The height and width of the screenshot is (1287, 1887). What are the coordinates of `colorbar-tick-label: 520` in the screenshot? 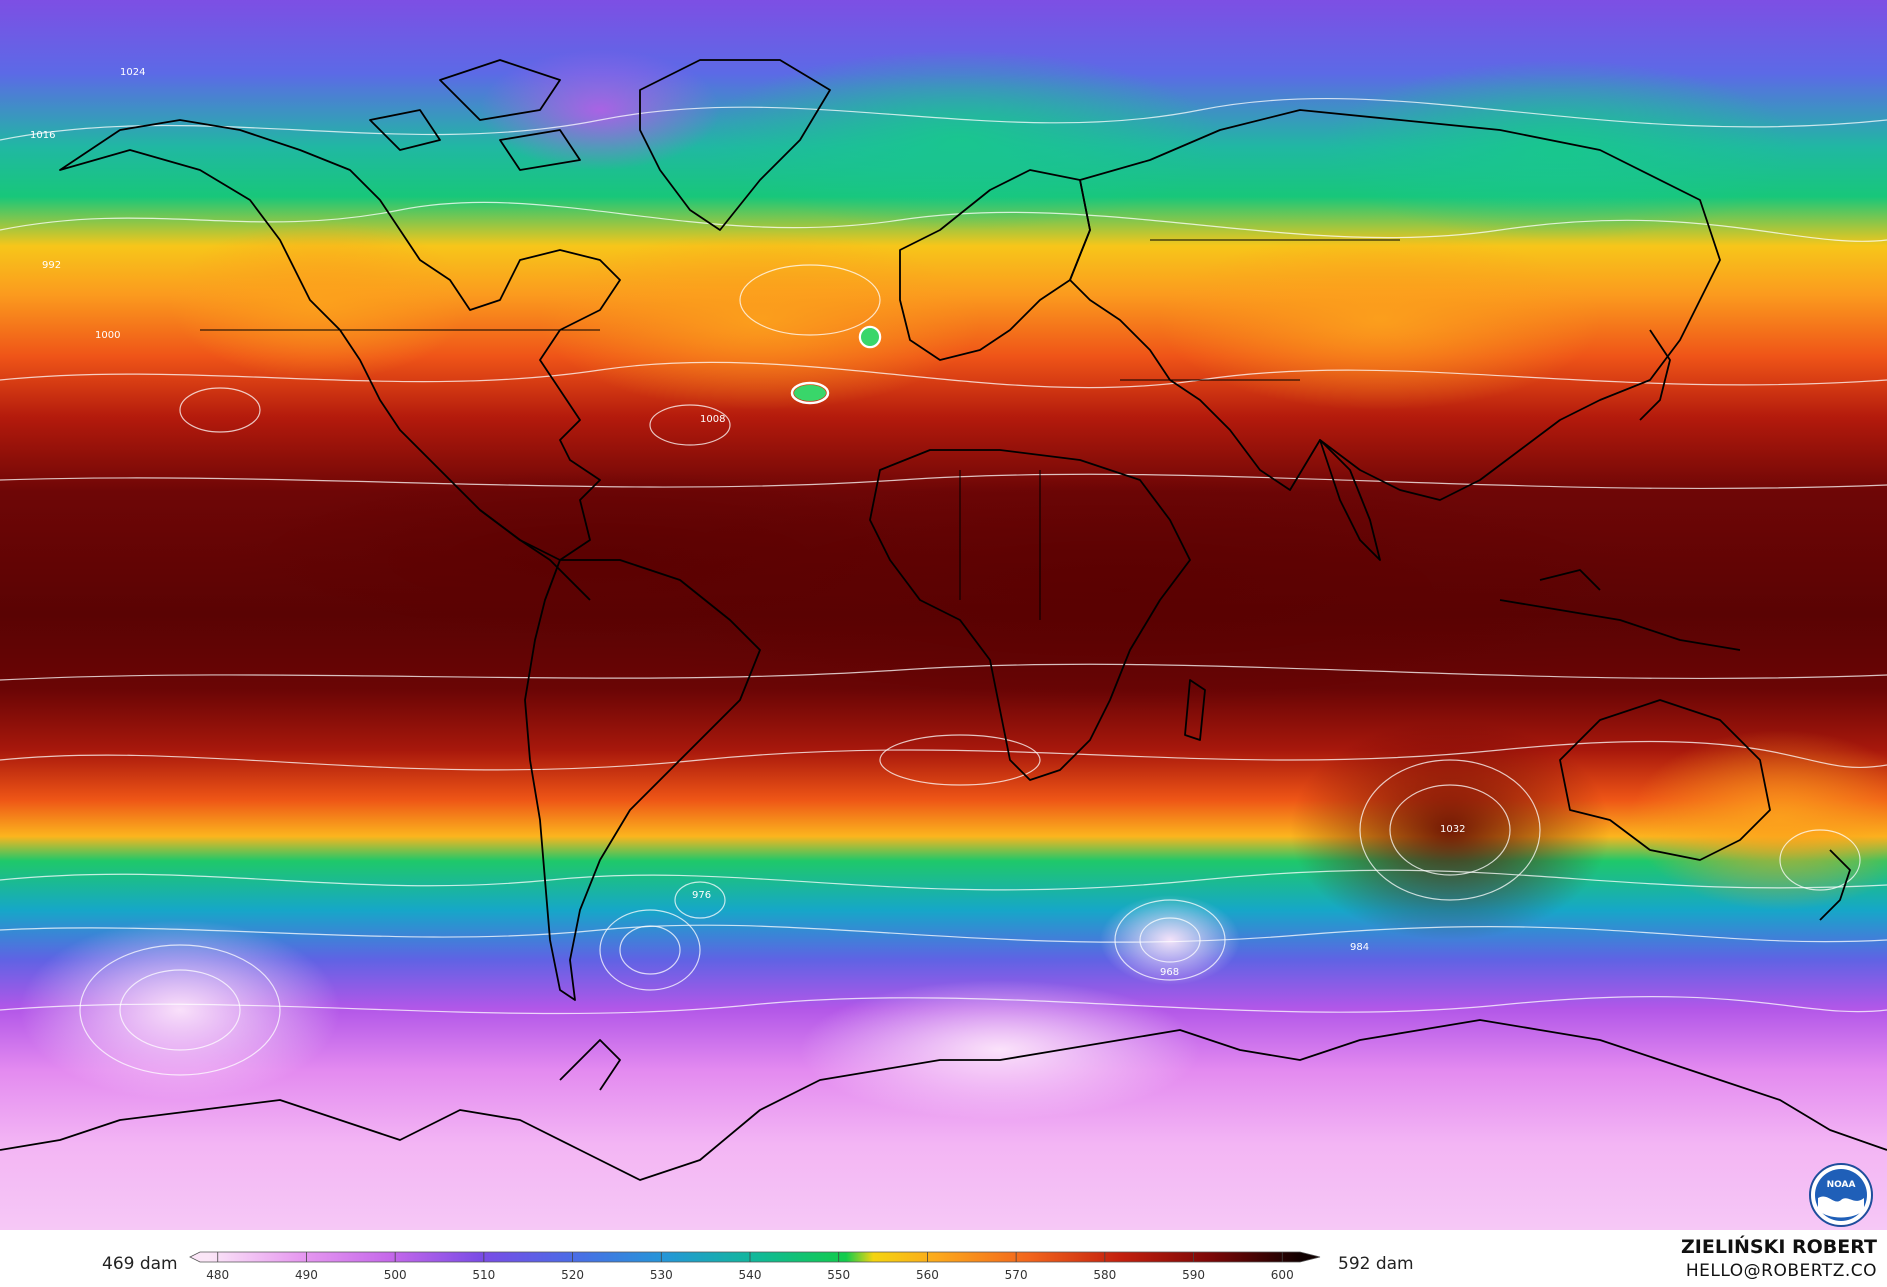 It's located at (572, 1275).